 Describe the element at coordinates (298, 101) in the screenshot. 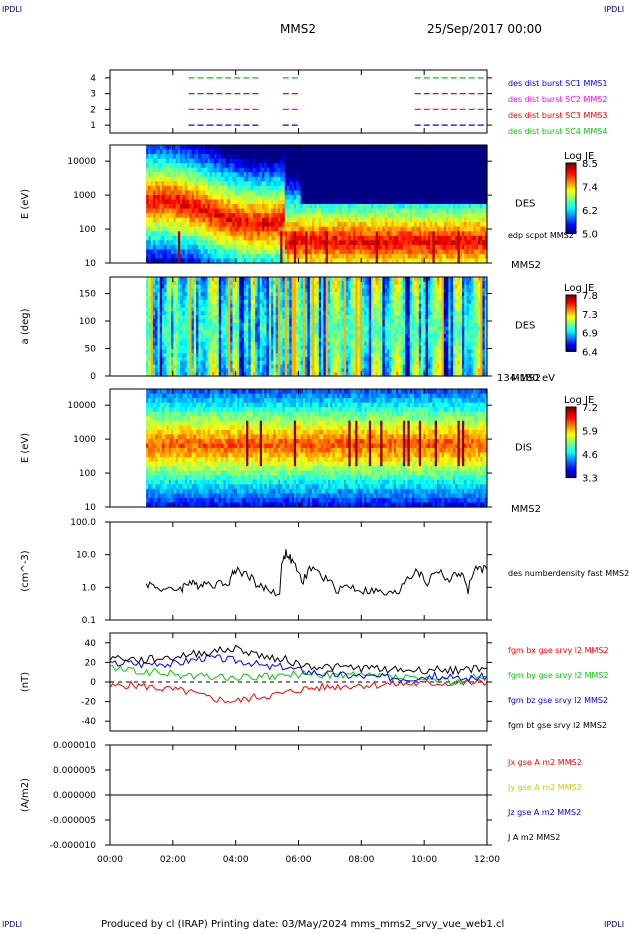

I see `burst-availability-frame` at that location.